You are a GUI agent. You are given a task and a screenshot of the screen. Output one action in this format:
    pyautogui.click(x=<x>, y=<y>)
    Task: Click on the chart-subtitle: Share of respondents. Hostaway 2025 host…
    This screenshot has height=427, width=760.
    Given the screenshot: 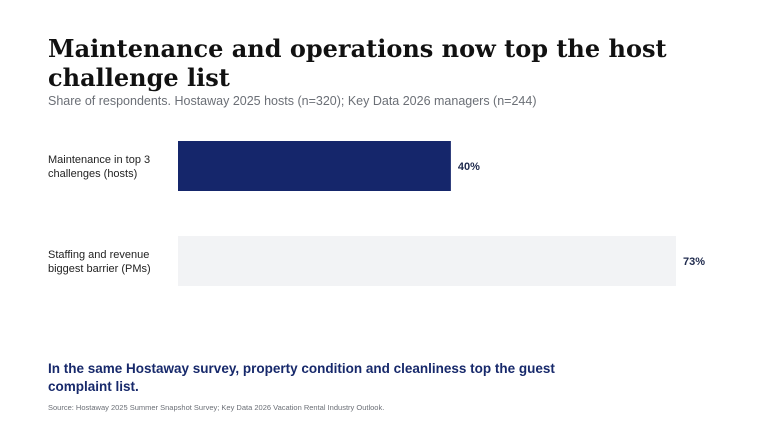 What is the action you would take?
    pyautogui.click(x=292, y=101)
    